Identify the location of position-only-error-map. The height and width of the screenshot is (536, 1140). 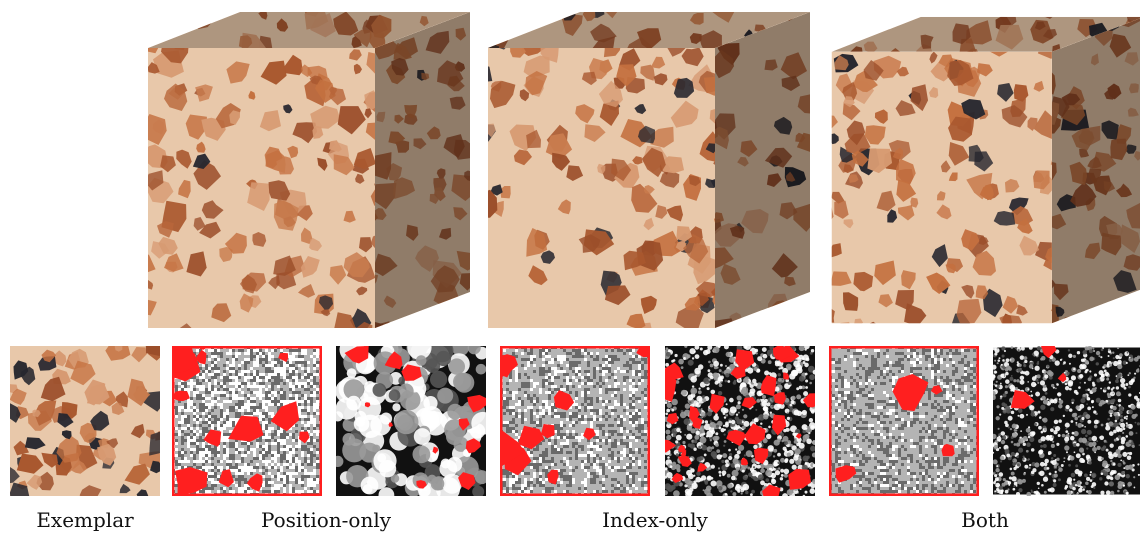
(411, 421).